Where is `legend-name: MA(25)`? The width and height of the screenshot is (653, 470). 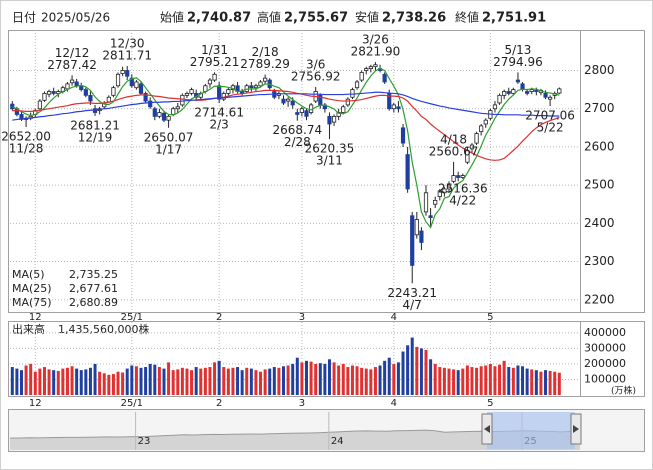 legend-name: MA(25) is located at coordinates (32, 288).